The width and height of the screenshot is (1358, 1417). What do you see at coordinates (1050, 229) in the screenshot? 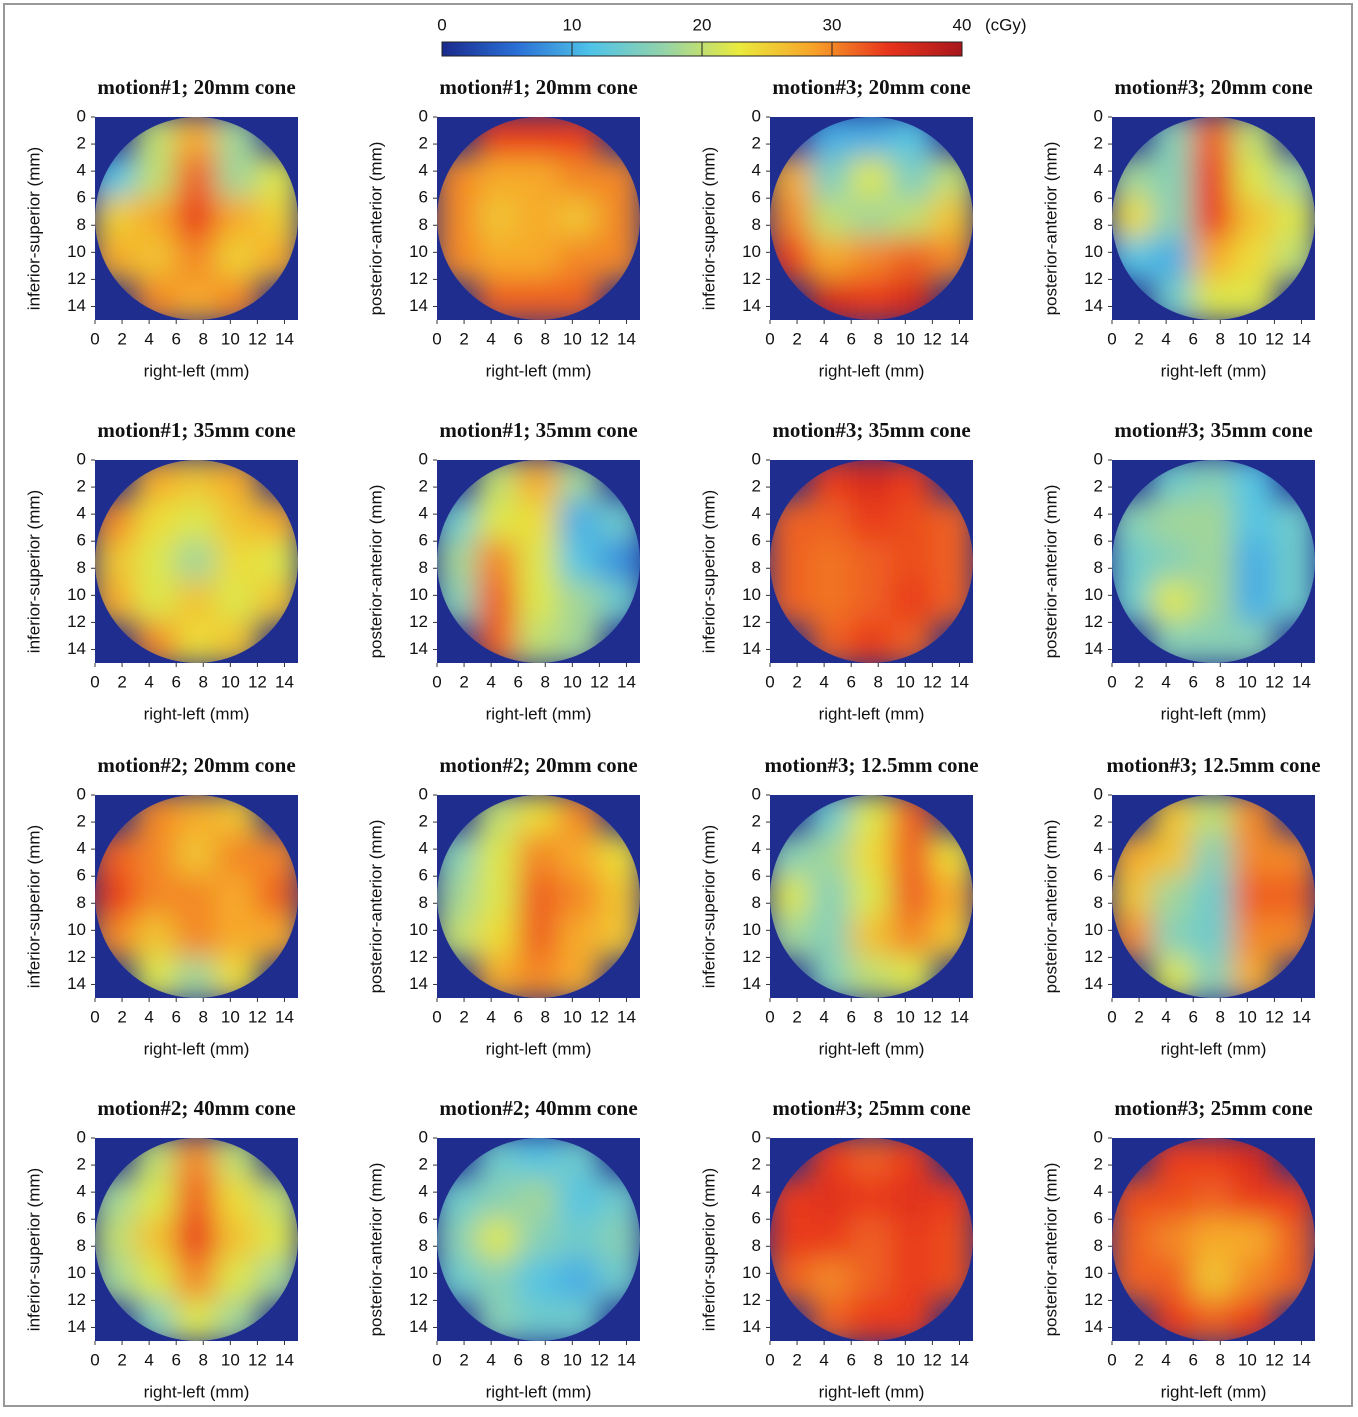
I see `y-axis-label: posterior-anterior (mm)` at bounding box center [1050, 229].